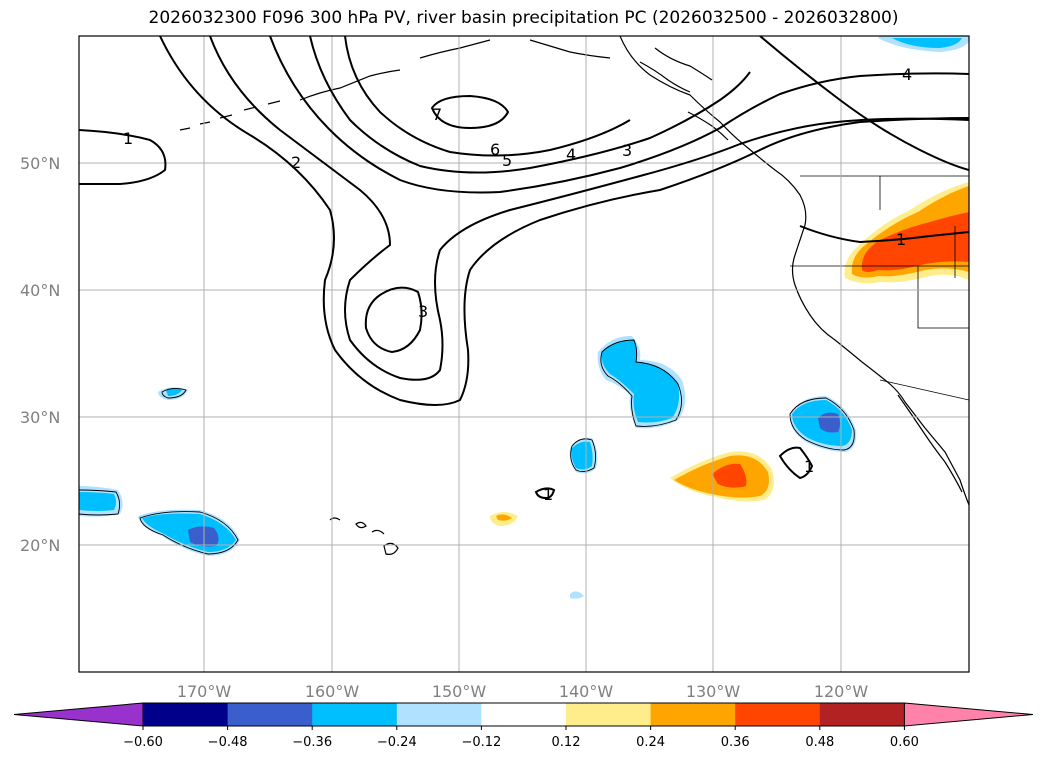 Image resolution: width=1047 pixels, height=765 pixels. Describe the element at coordinates (586, 691) in the screenshot. I see `lon-label: 140°W` at that location.